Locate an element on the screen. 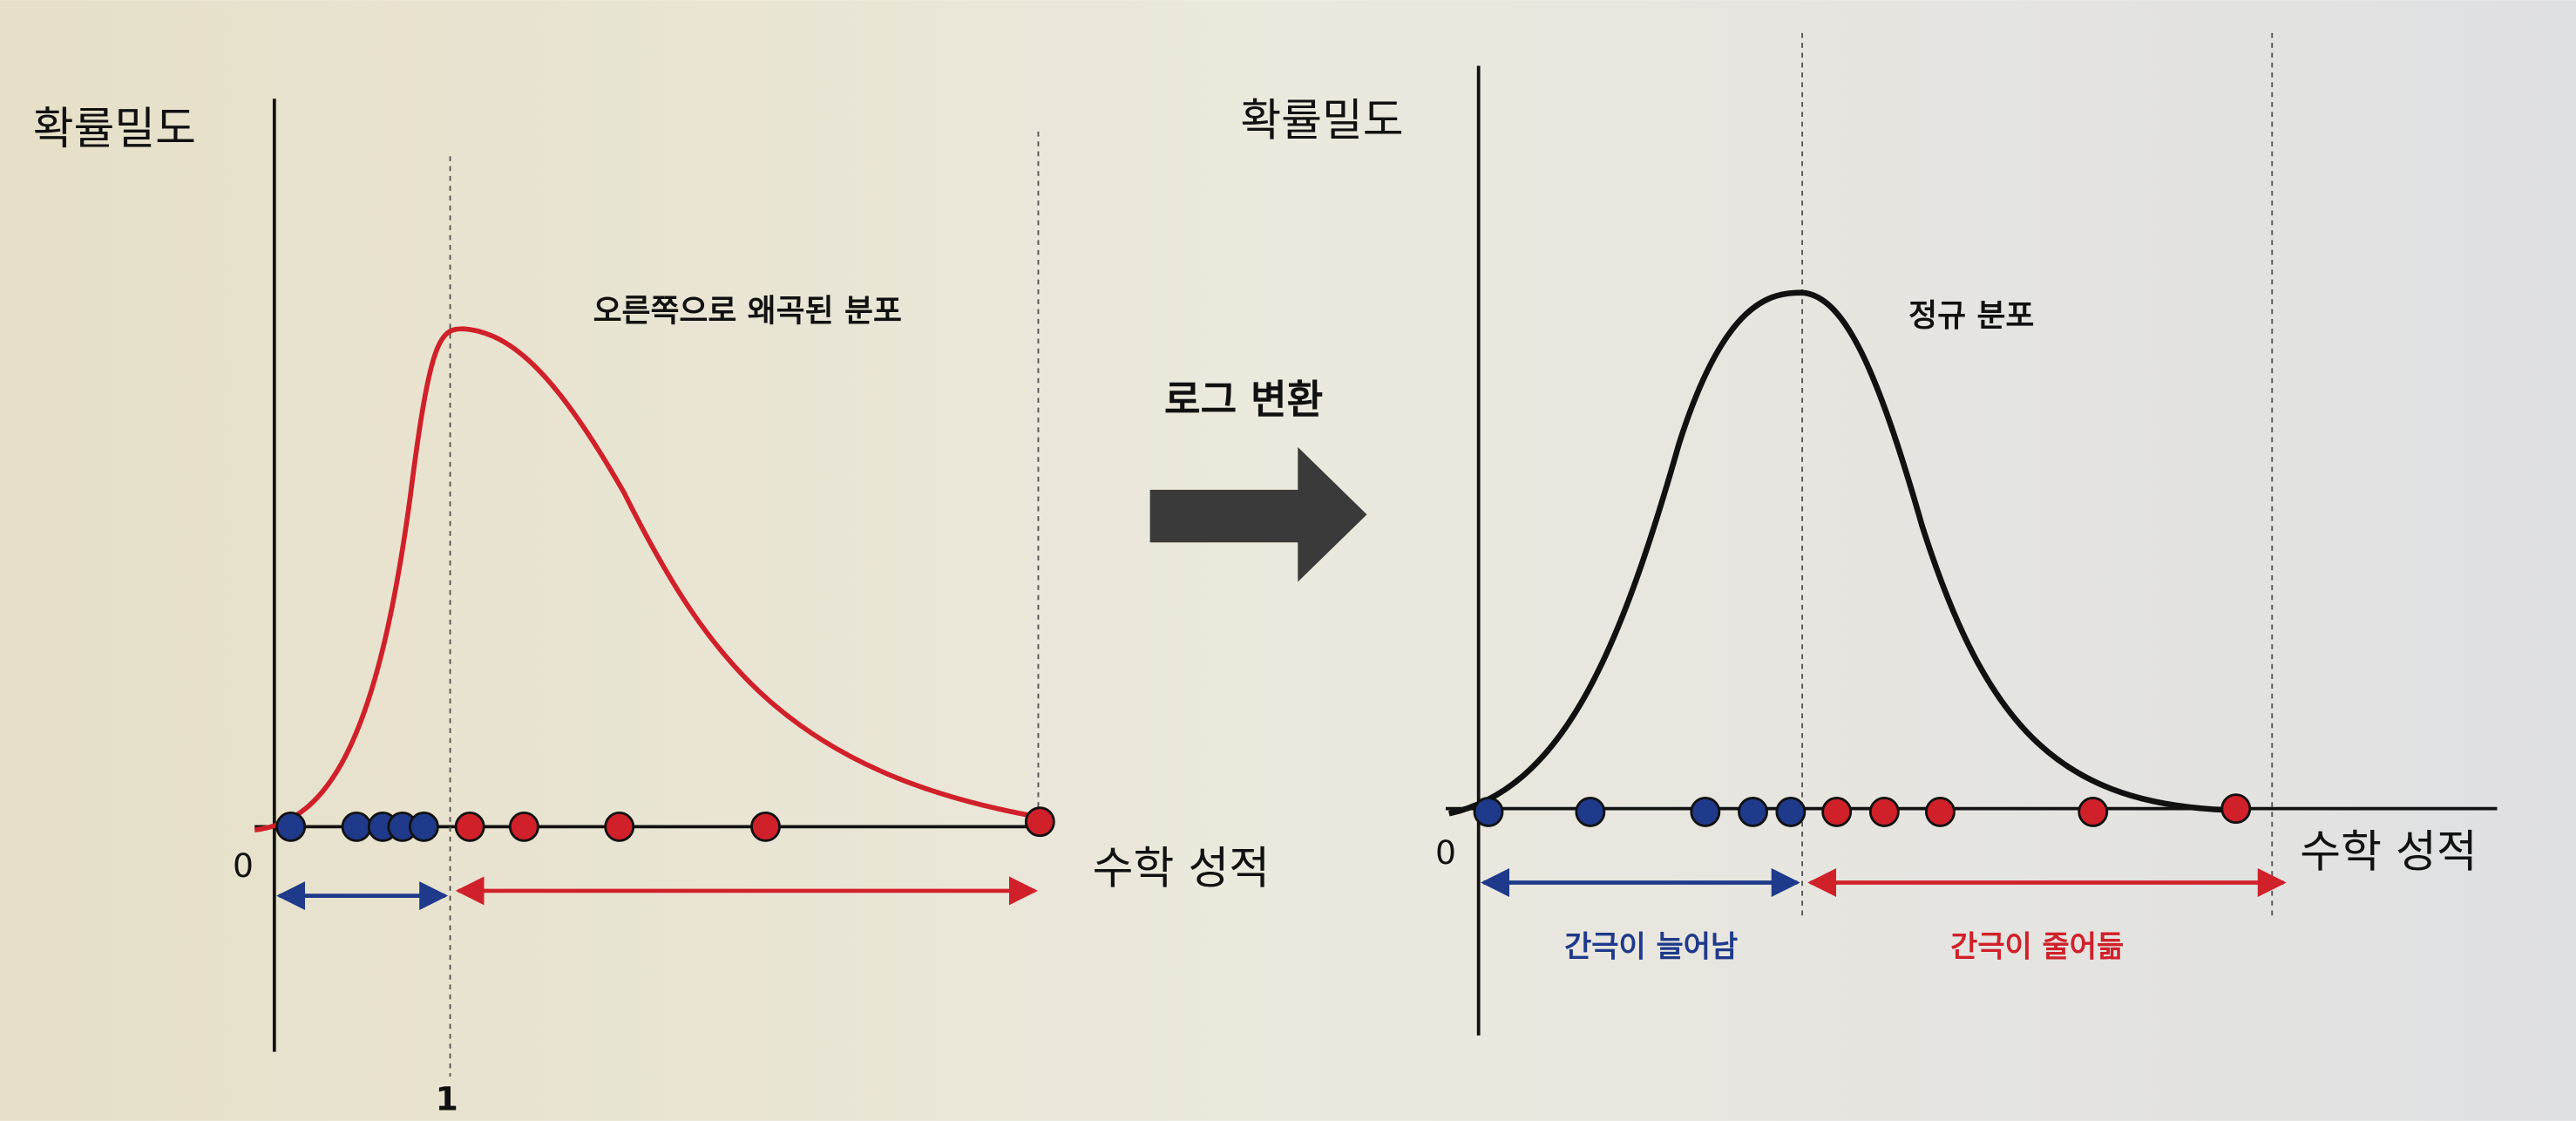 The height and width of the screenshot is (1121, 2576). transform-arrow is located at coordinates (1258, 514).